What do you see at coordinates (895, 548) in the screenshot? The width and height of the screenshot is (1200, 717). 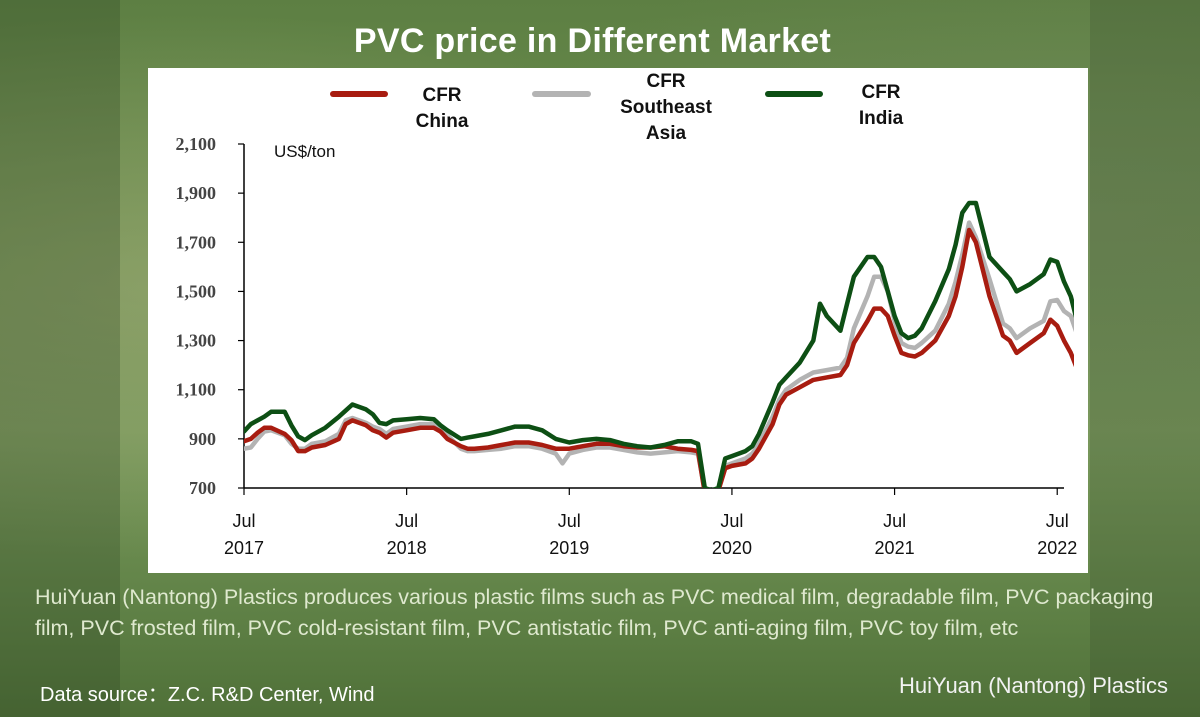 I see `x-tick-label-year: 2021` at bounding box center [895, 548].